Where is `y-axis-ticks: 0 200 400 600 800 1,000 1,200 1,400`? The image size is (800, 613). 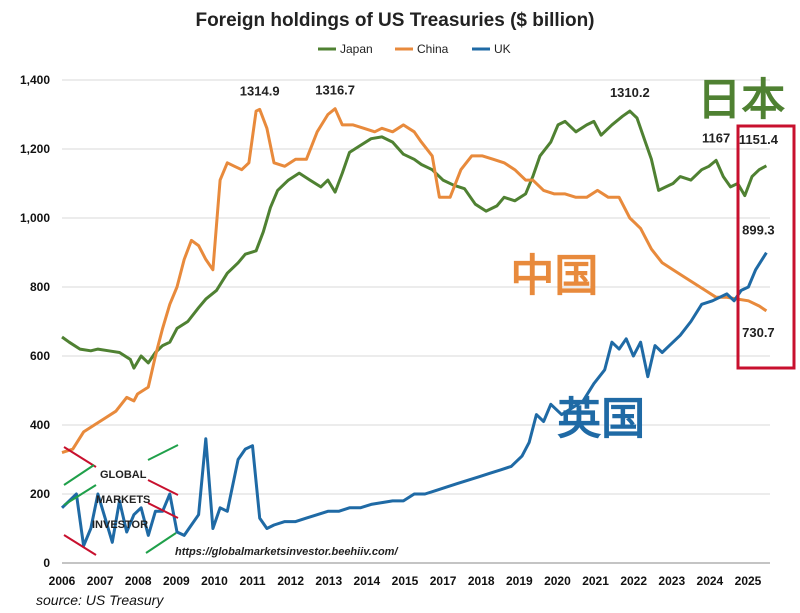
y-axis-ticks: 0 200 400 600 800 1,000 1,200 1,400 is located at coordinates (35, 321).